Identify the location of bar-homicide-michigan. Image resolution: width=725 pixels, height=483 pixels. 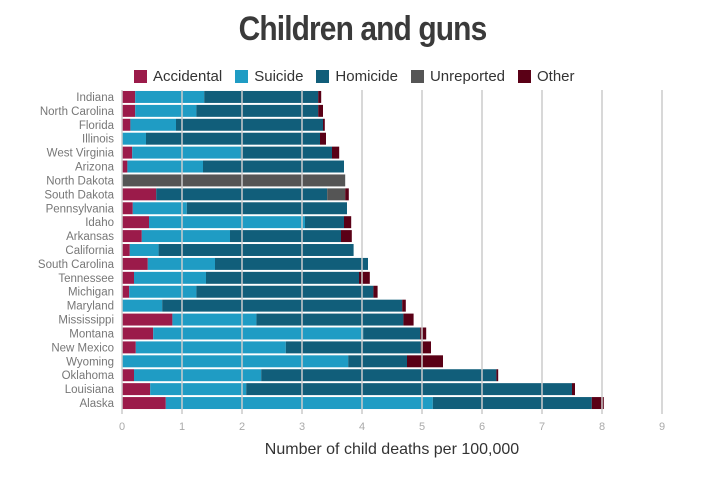
(285, 291).